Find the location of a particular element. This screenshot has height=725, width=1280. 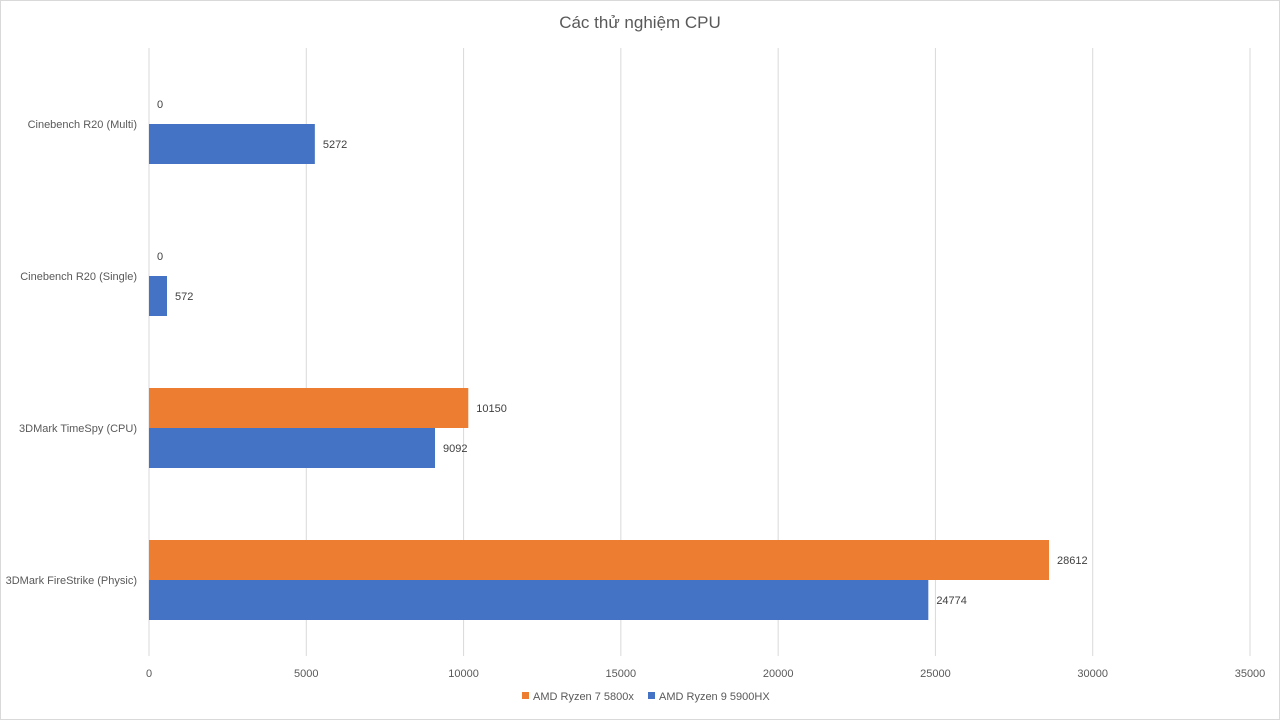

data-label: 28612 is located at coordinates (1072, 561).